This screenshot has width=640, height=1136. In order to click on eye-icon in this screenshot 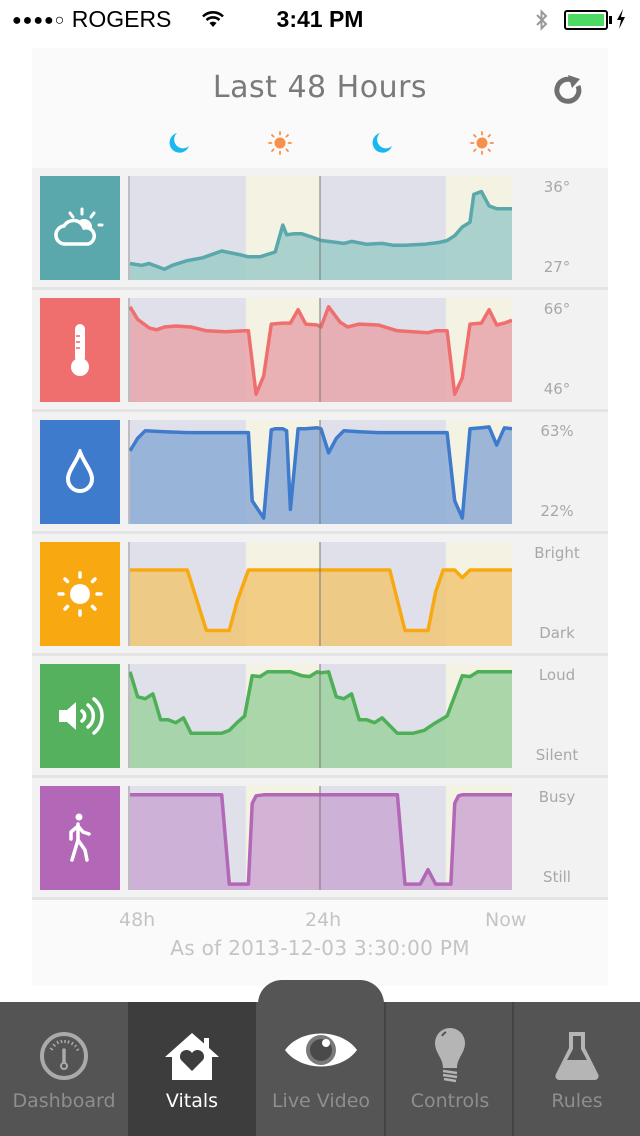, I will do `click(321, 1050)`.